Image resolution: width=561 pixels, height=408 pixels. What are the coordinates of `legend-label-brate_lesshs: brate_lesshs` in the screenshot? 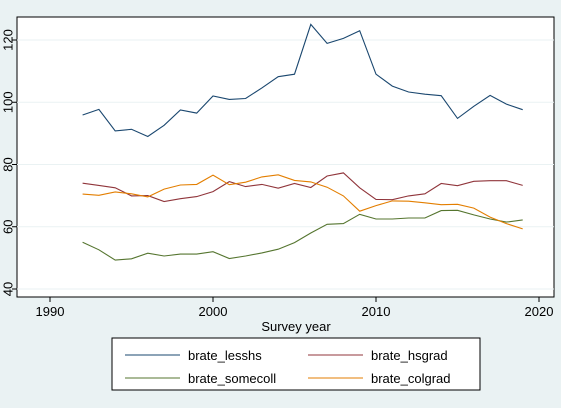 It's located at (225, 355).